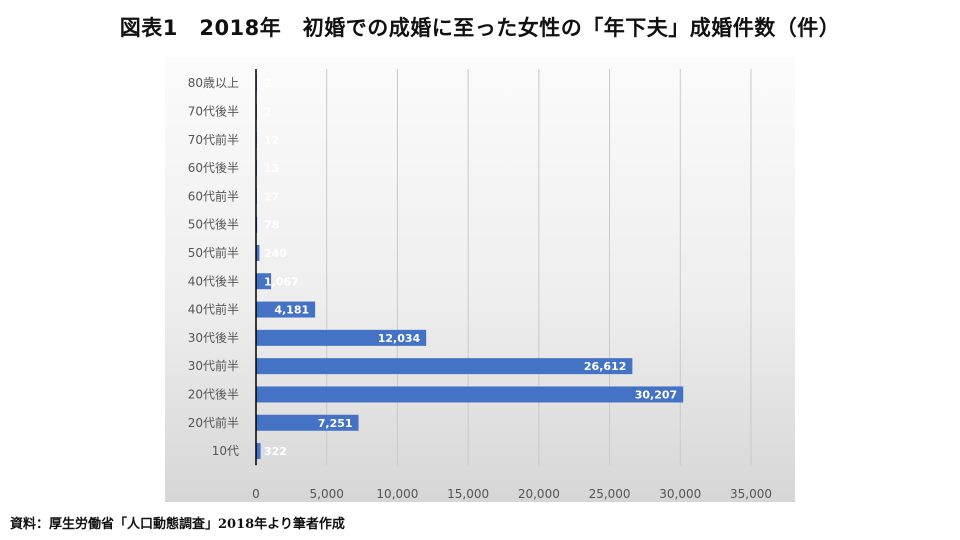 This screenshot has width=960, height=540. I want to click on x-tick-label: 25,000, so click(610, 494).